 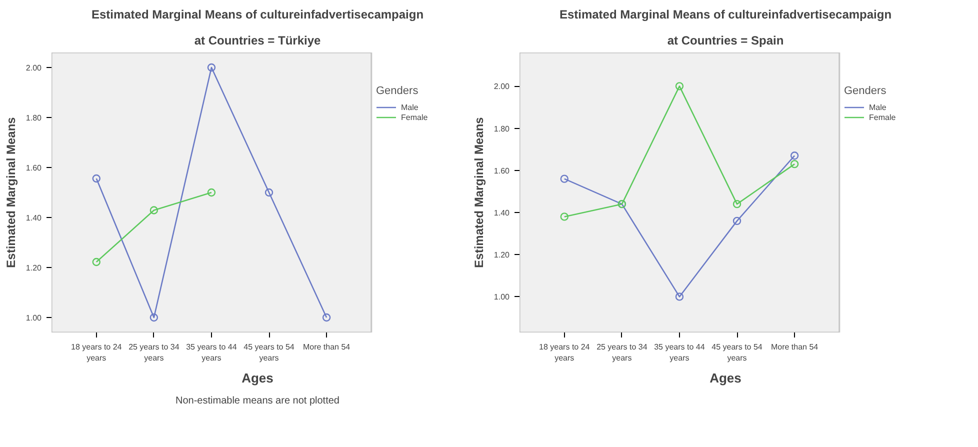 What do you see at coordinates (258, 401) in the screenshot?
I see `text: Non-estimable means are not plotted` at bounding box center [258, 401].